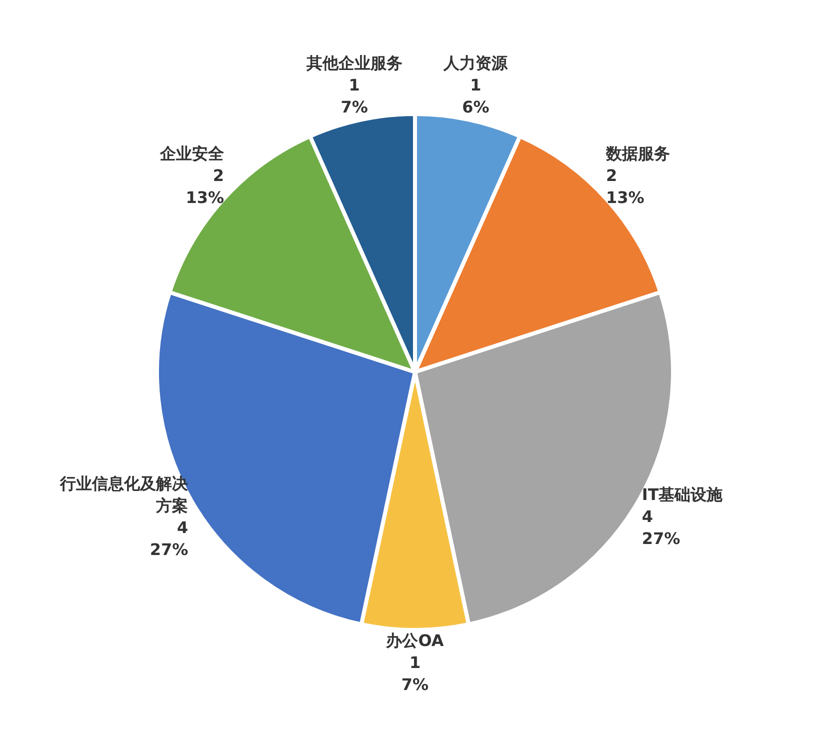 The image size is (830, 736). What do you see at coordinates (414, 640) in the screenshot?
I see `slice-label: 办公OA` at bounding box center [414, 640].